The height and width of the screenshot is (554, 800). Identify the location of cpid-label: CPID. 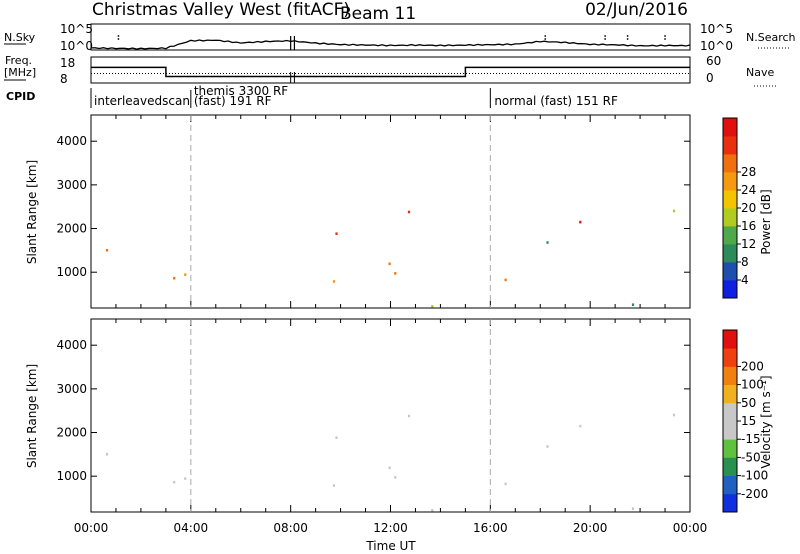
(20, 96).